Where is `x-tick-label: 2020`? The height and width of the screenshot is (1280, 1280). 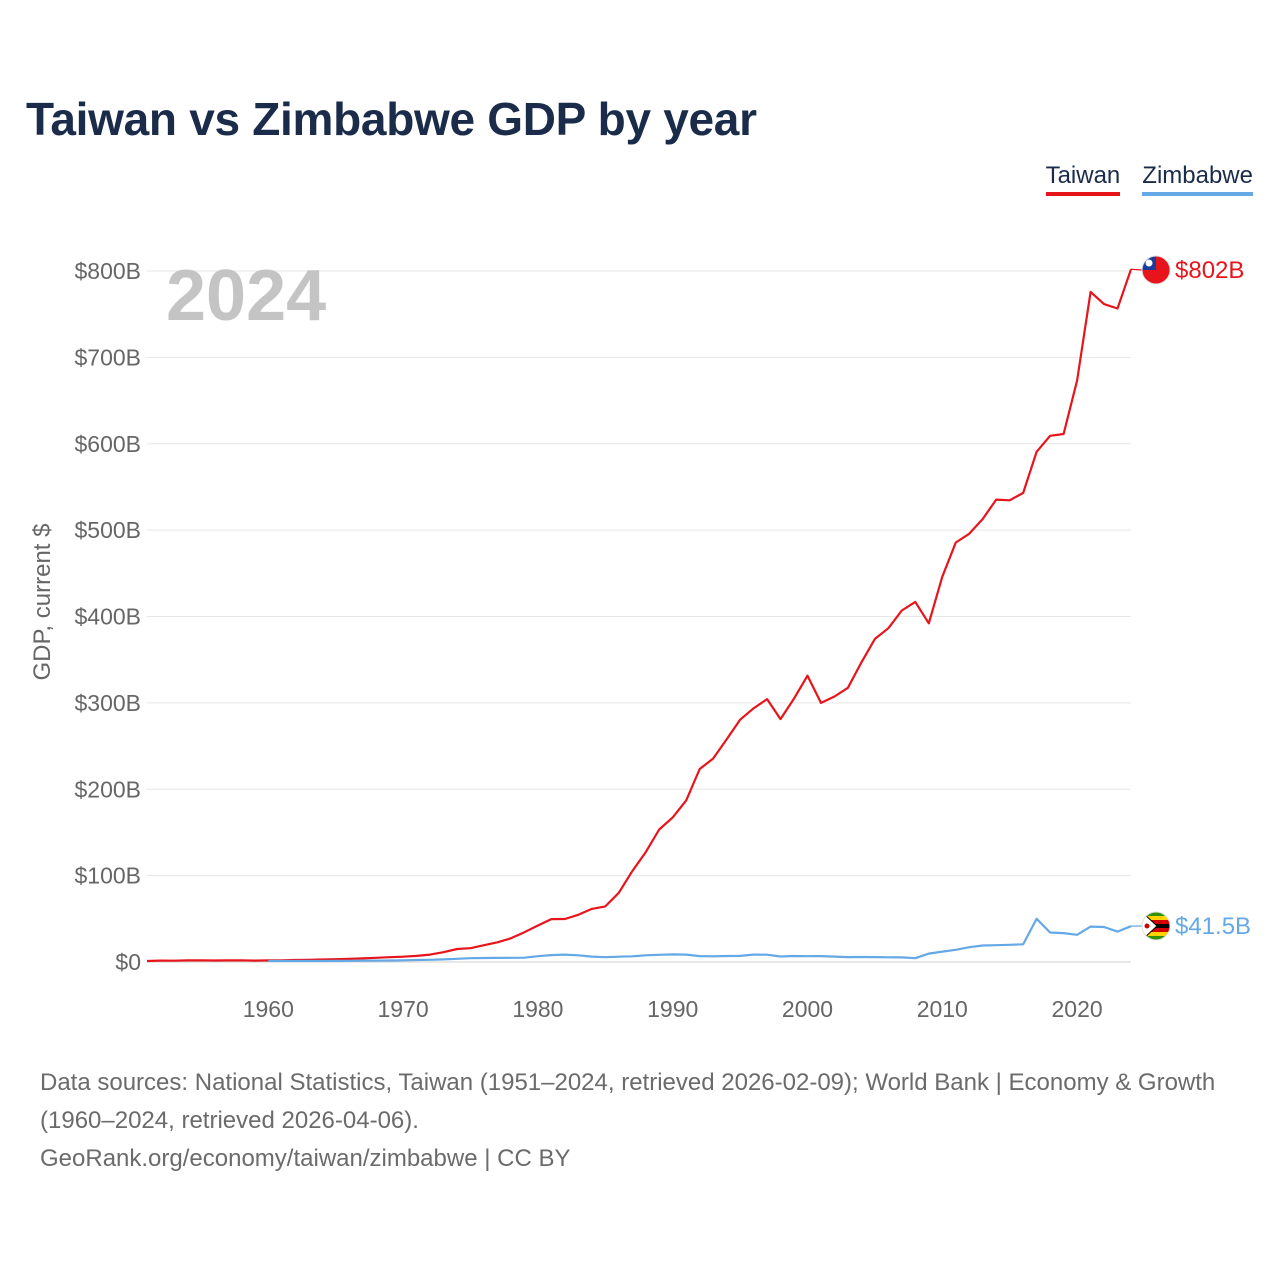
x-tick-label: 2020 is located at coordinates (1076, 1009).